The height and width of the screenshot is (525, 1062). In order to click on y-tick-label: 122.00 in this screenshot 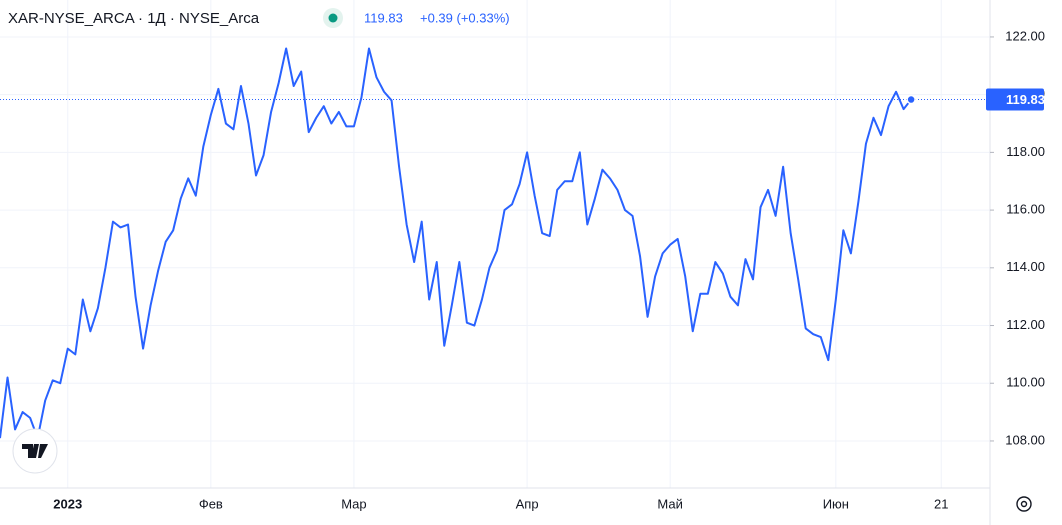, I will do `click(1025, 35)`.